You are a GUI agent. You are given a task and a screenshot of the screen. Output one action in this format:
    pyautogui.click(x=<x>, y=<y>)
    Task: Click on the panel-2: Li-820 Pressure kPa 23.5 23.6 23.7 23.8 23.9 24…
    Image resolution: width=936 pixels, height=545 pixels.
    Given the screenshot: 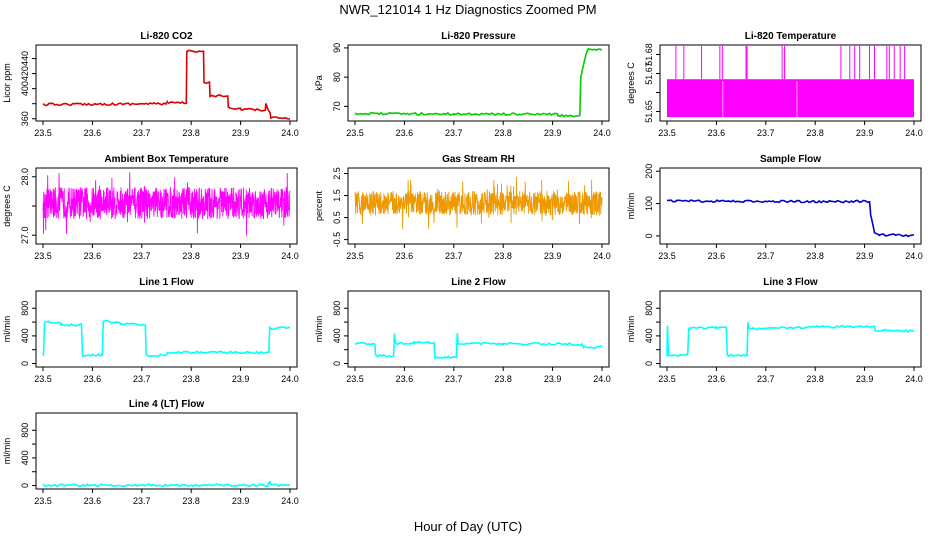 What is the action you would take?
    pyautogui.click(x=462, y=84)
    